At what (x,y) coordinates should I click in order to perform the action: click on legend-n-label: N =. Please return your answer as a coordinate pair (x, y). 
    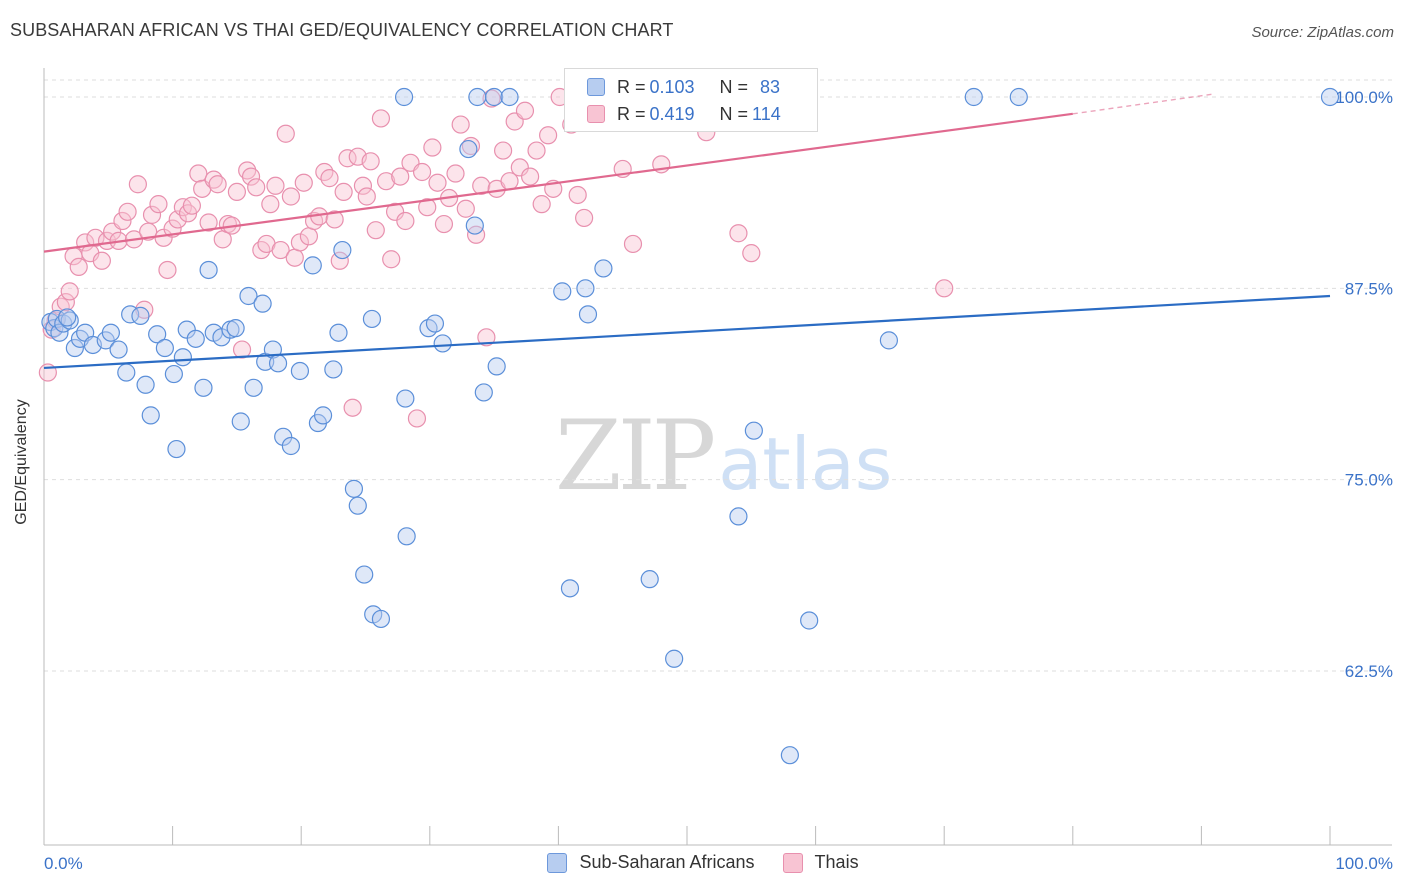
    Looking at the image, I should click on (734, 86).